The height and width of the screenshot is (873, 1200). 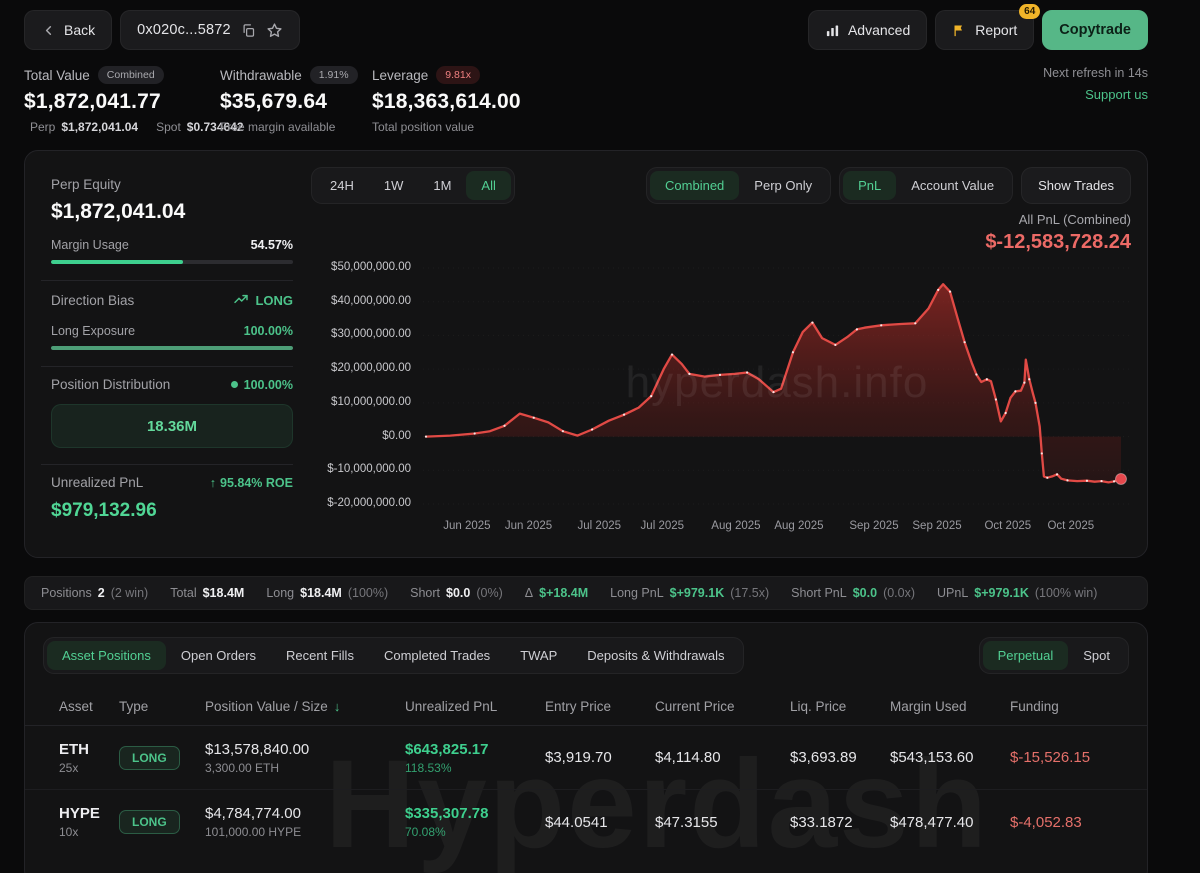 What do you see at coordinates (690, 593) in the screenshot?
I see `stat-long-pnl: Long PnL $+979.1K (17.5x)` at bounding box center [690, 593].